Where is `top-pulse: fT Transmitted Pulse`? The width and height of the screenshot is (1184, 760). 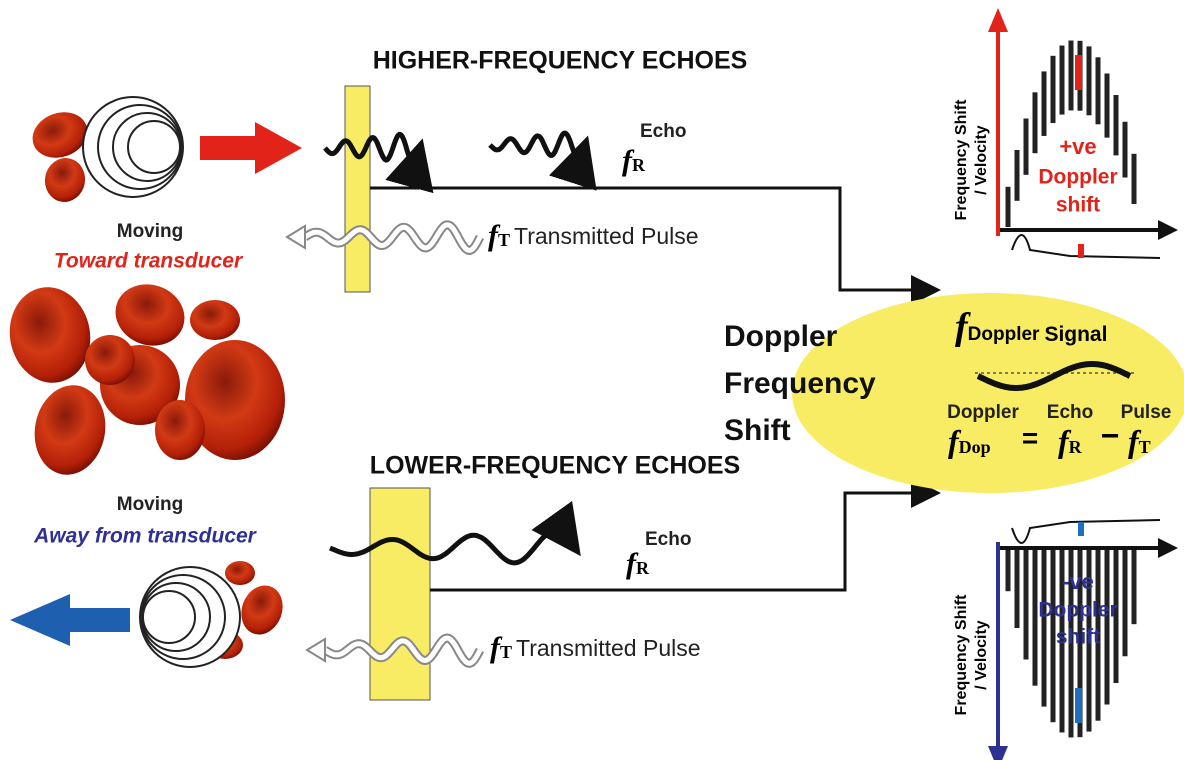 top-pulse: fT Transmitted Pulse is located at coordinates (593, 235).